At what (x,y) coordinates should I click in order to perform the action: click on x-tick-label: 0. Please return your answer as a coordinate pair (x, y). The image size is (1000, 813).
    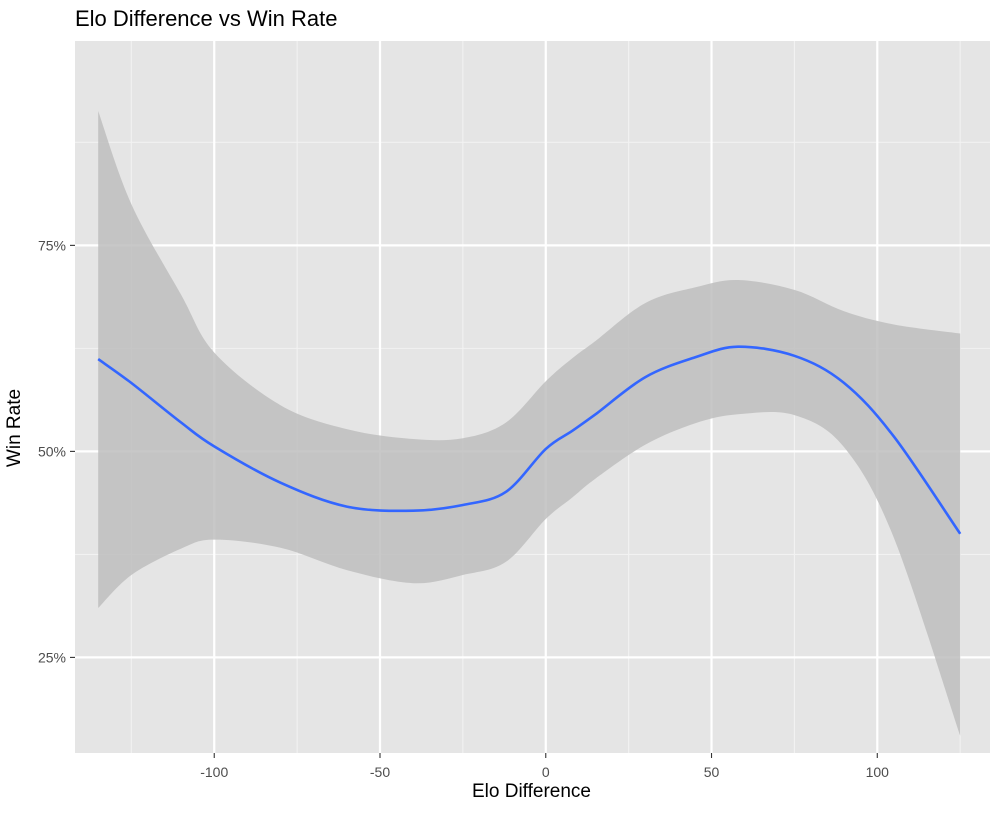
    Looking at the image, I should click on (546, 772).